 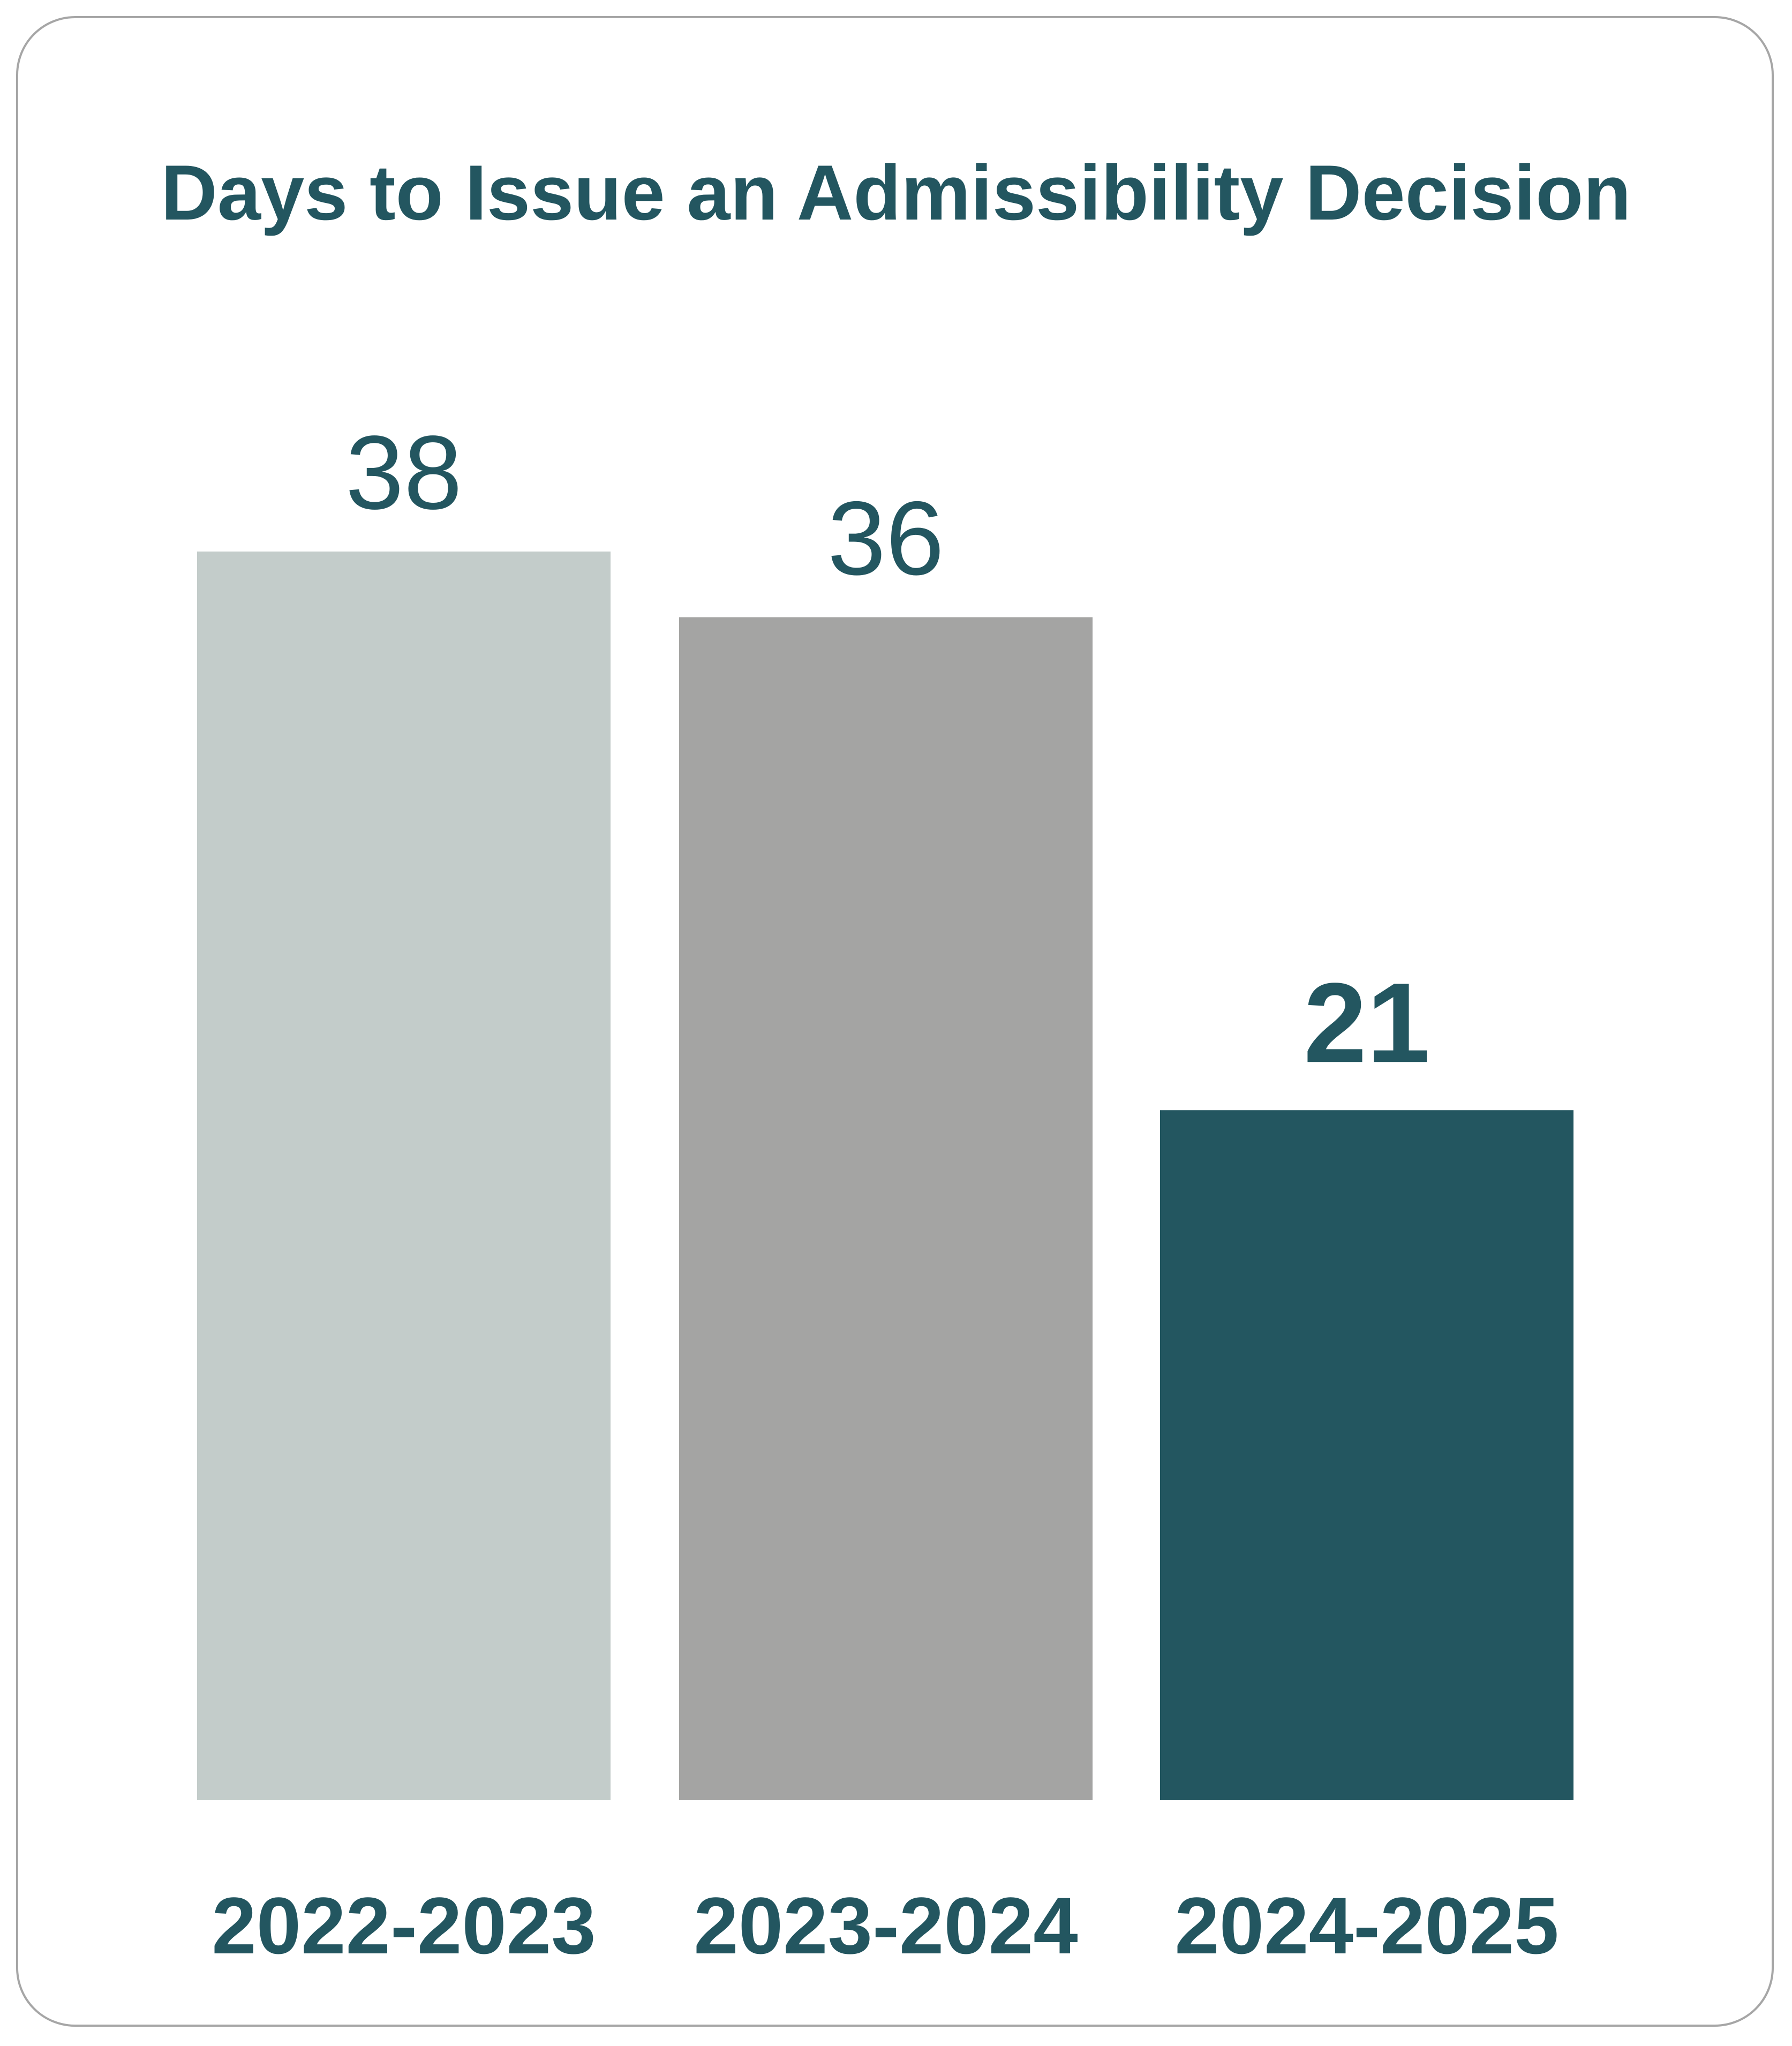 I want to click on bar-2022-2023, so click(x=404, y=1176).